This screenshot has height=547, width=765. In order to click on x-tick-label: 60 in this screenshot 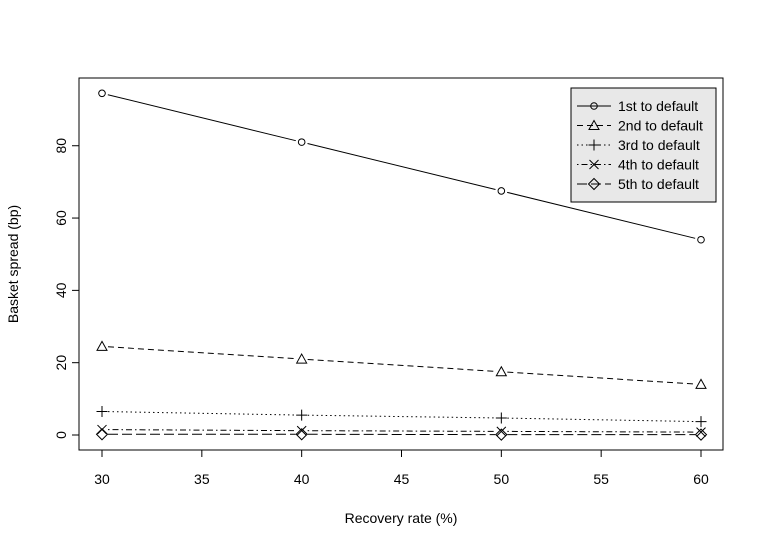, I will do `click(701, 479)`.